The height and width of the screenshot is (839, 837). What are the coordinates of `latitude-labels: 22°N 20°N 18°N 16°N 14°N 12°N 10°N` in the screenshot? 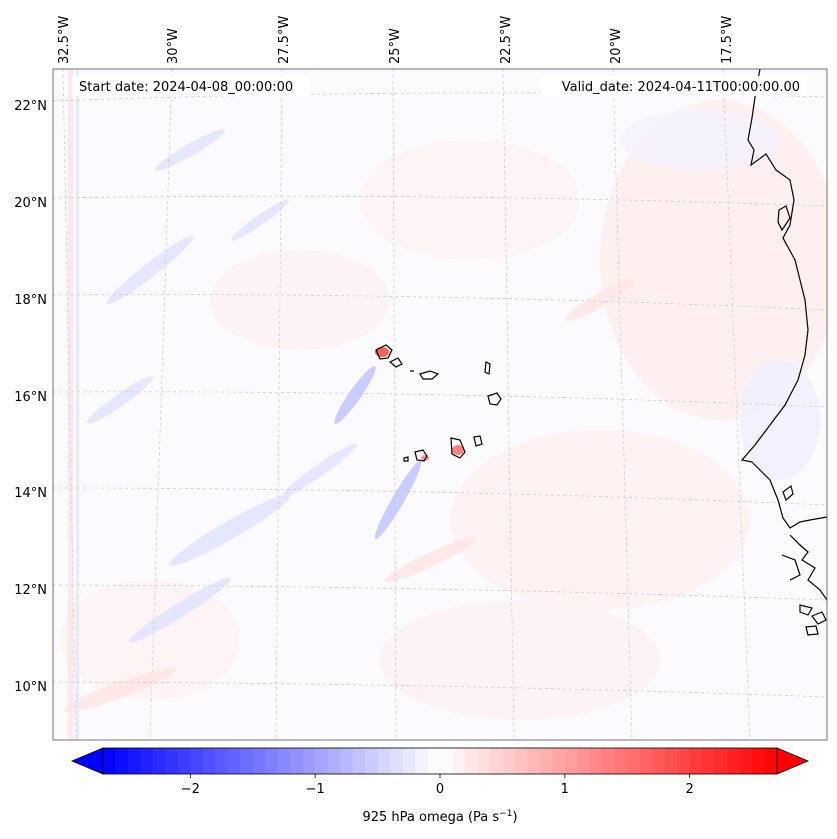 It's located at (30, 397).